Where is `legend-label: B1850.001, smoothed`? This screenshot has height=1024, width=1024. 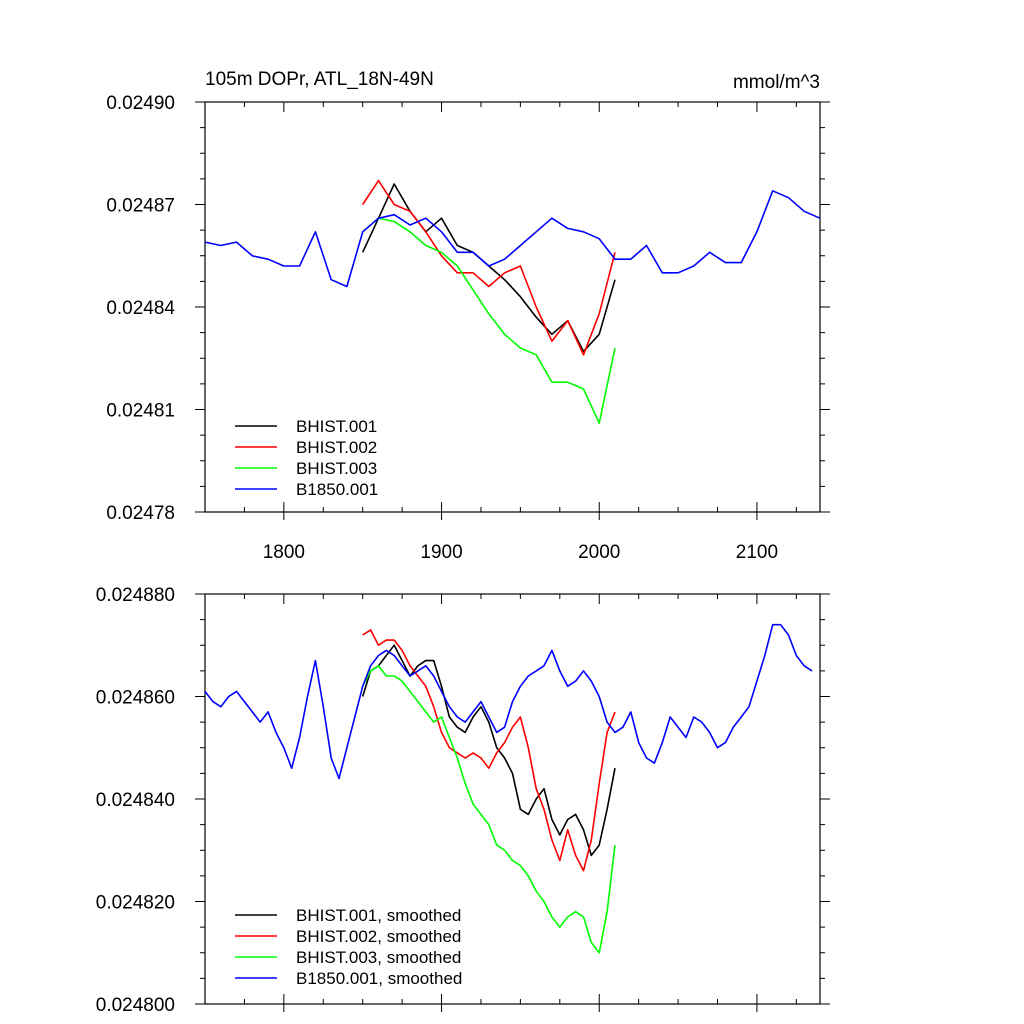
legend-label: B1850.001, smoothed is located at coordinates (379, 978).